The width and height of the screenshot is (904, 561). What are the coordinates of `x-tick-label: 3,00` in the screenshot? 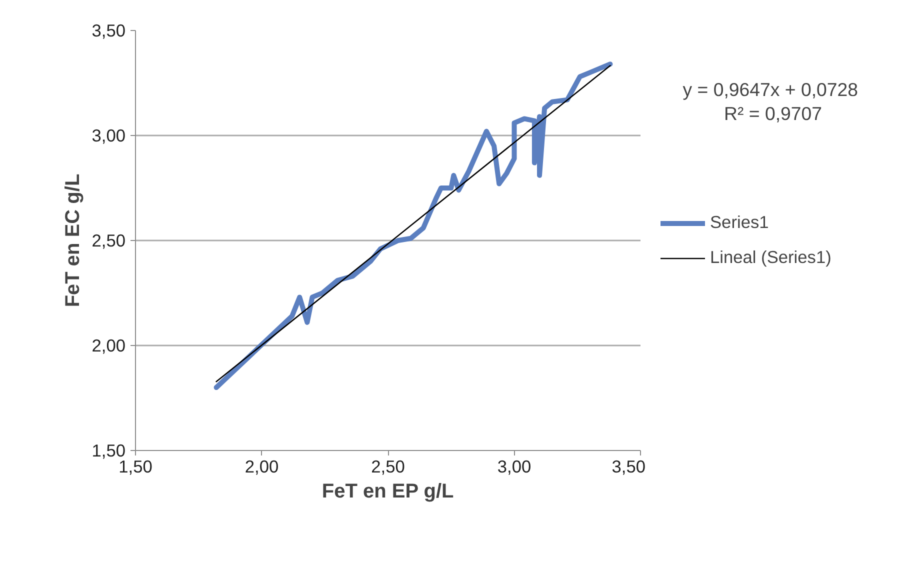 It's located at (514, 466).